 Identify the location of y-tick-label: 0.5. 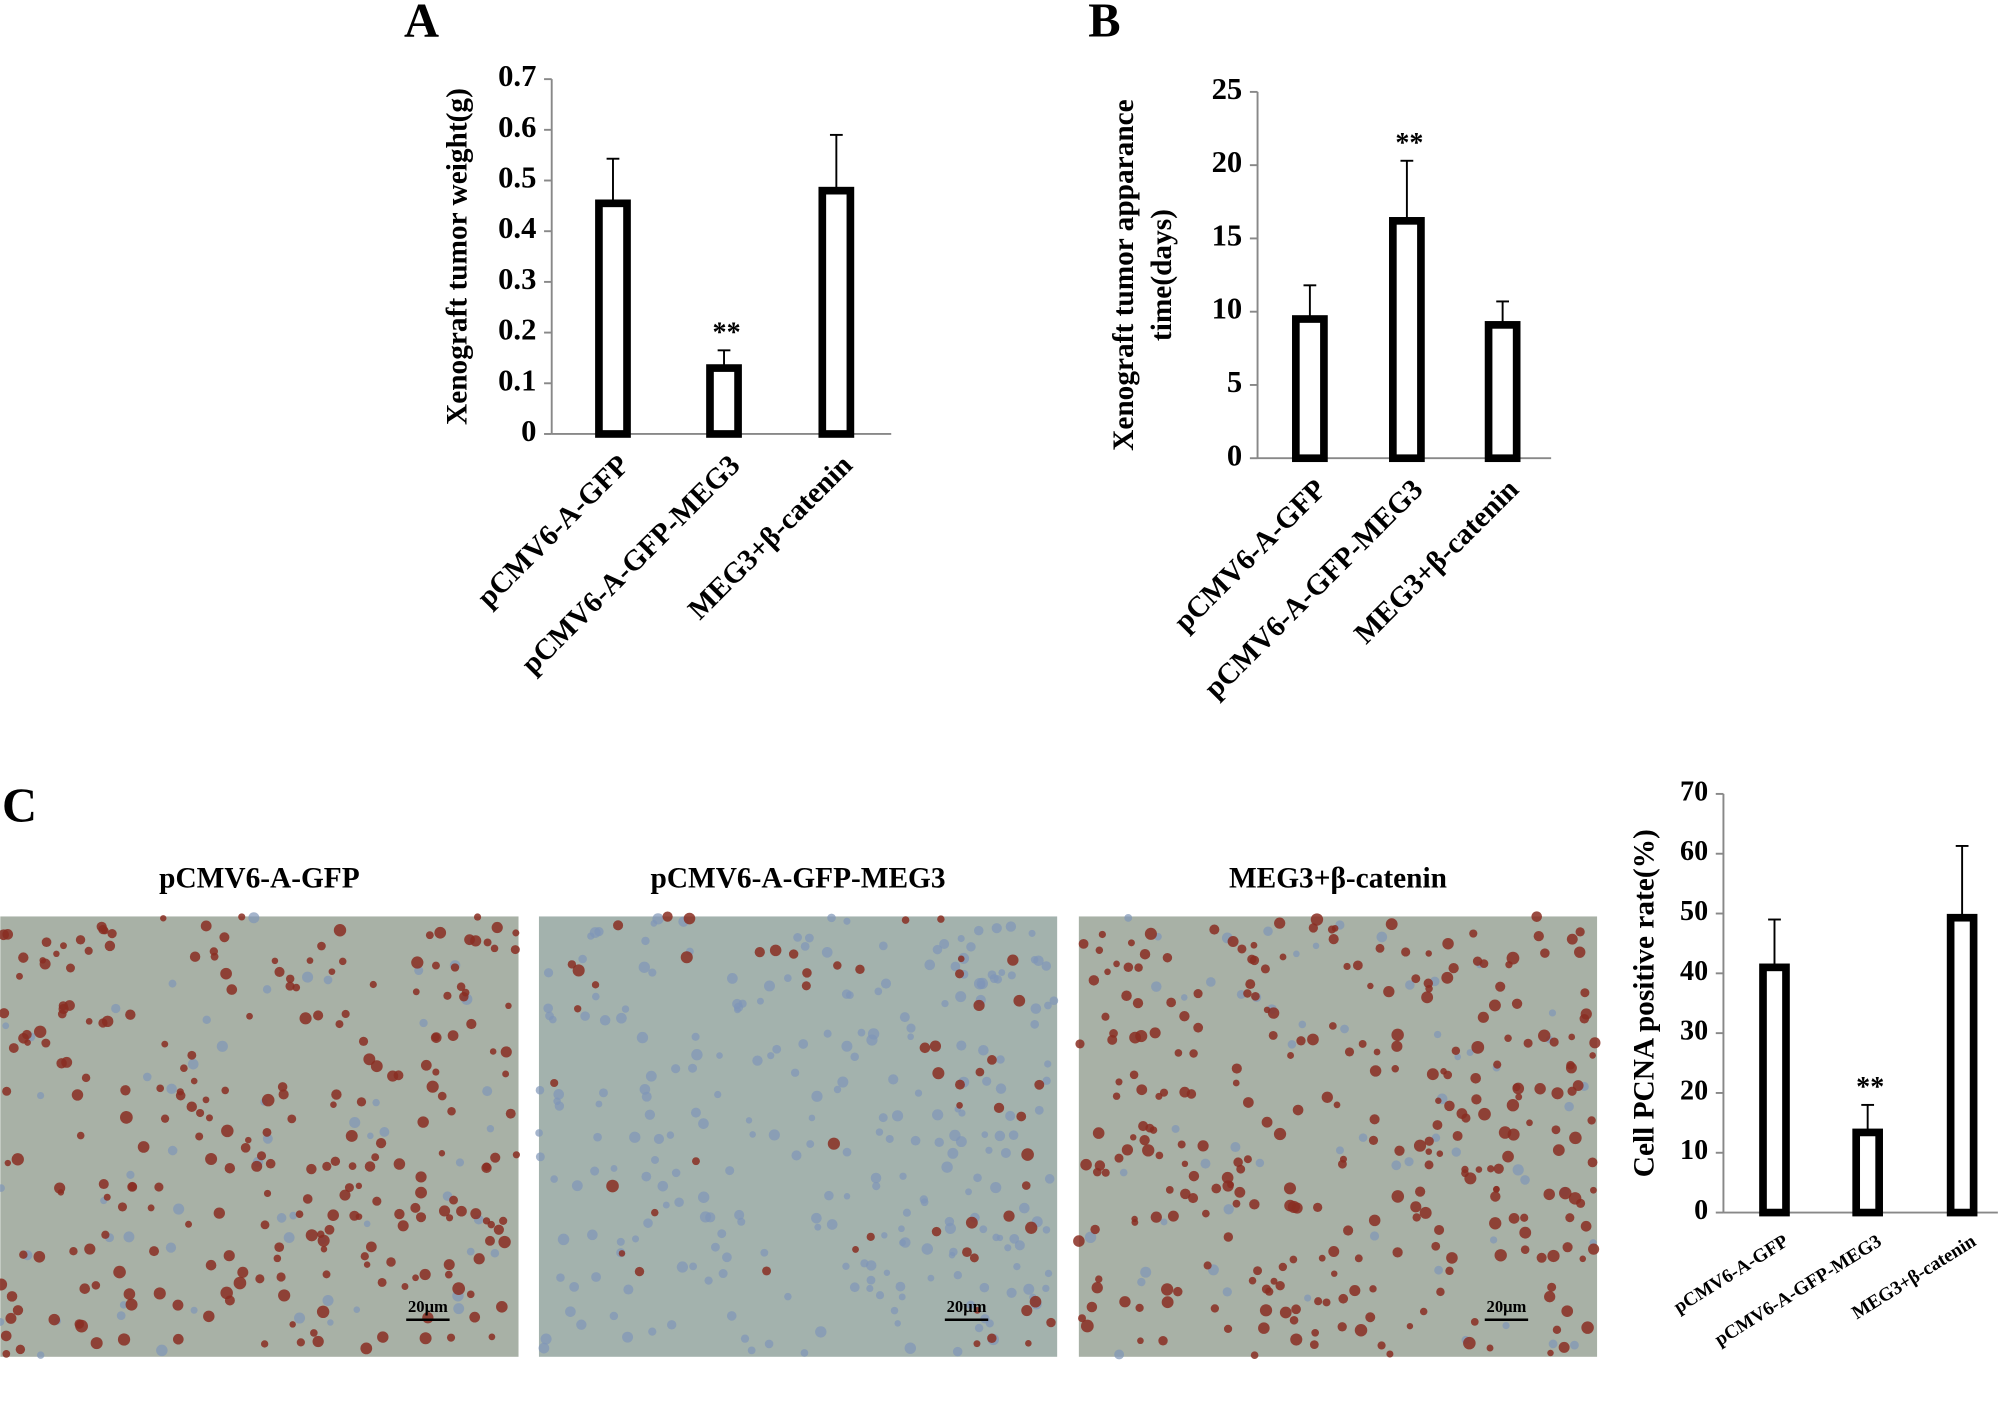
(517, 178).